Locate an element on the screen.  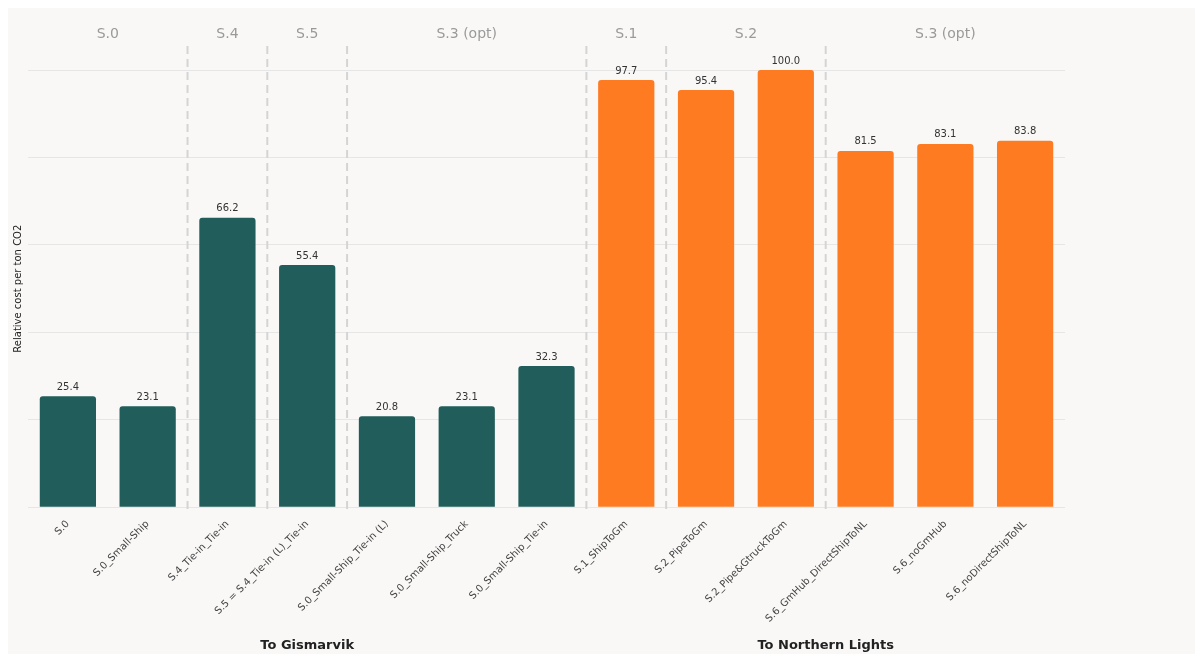
data-label: 83.8 is located at coordinates (1025, 131).